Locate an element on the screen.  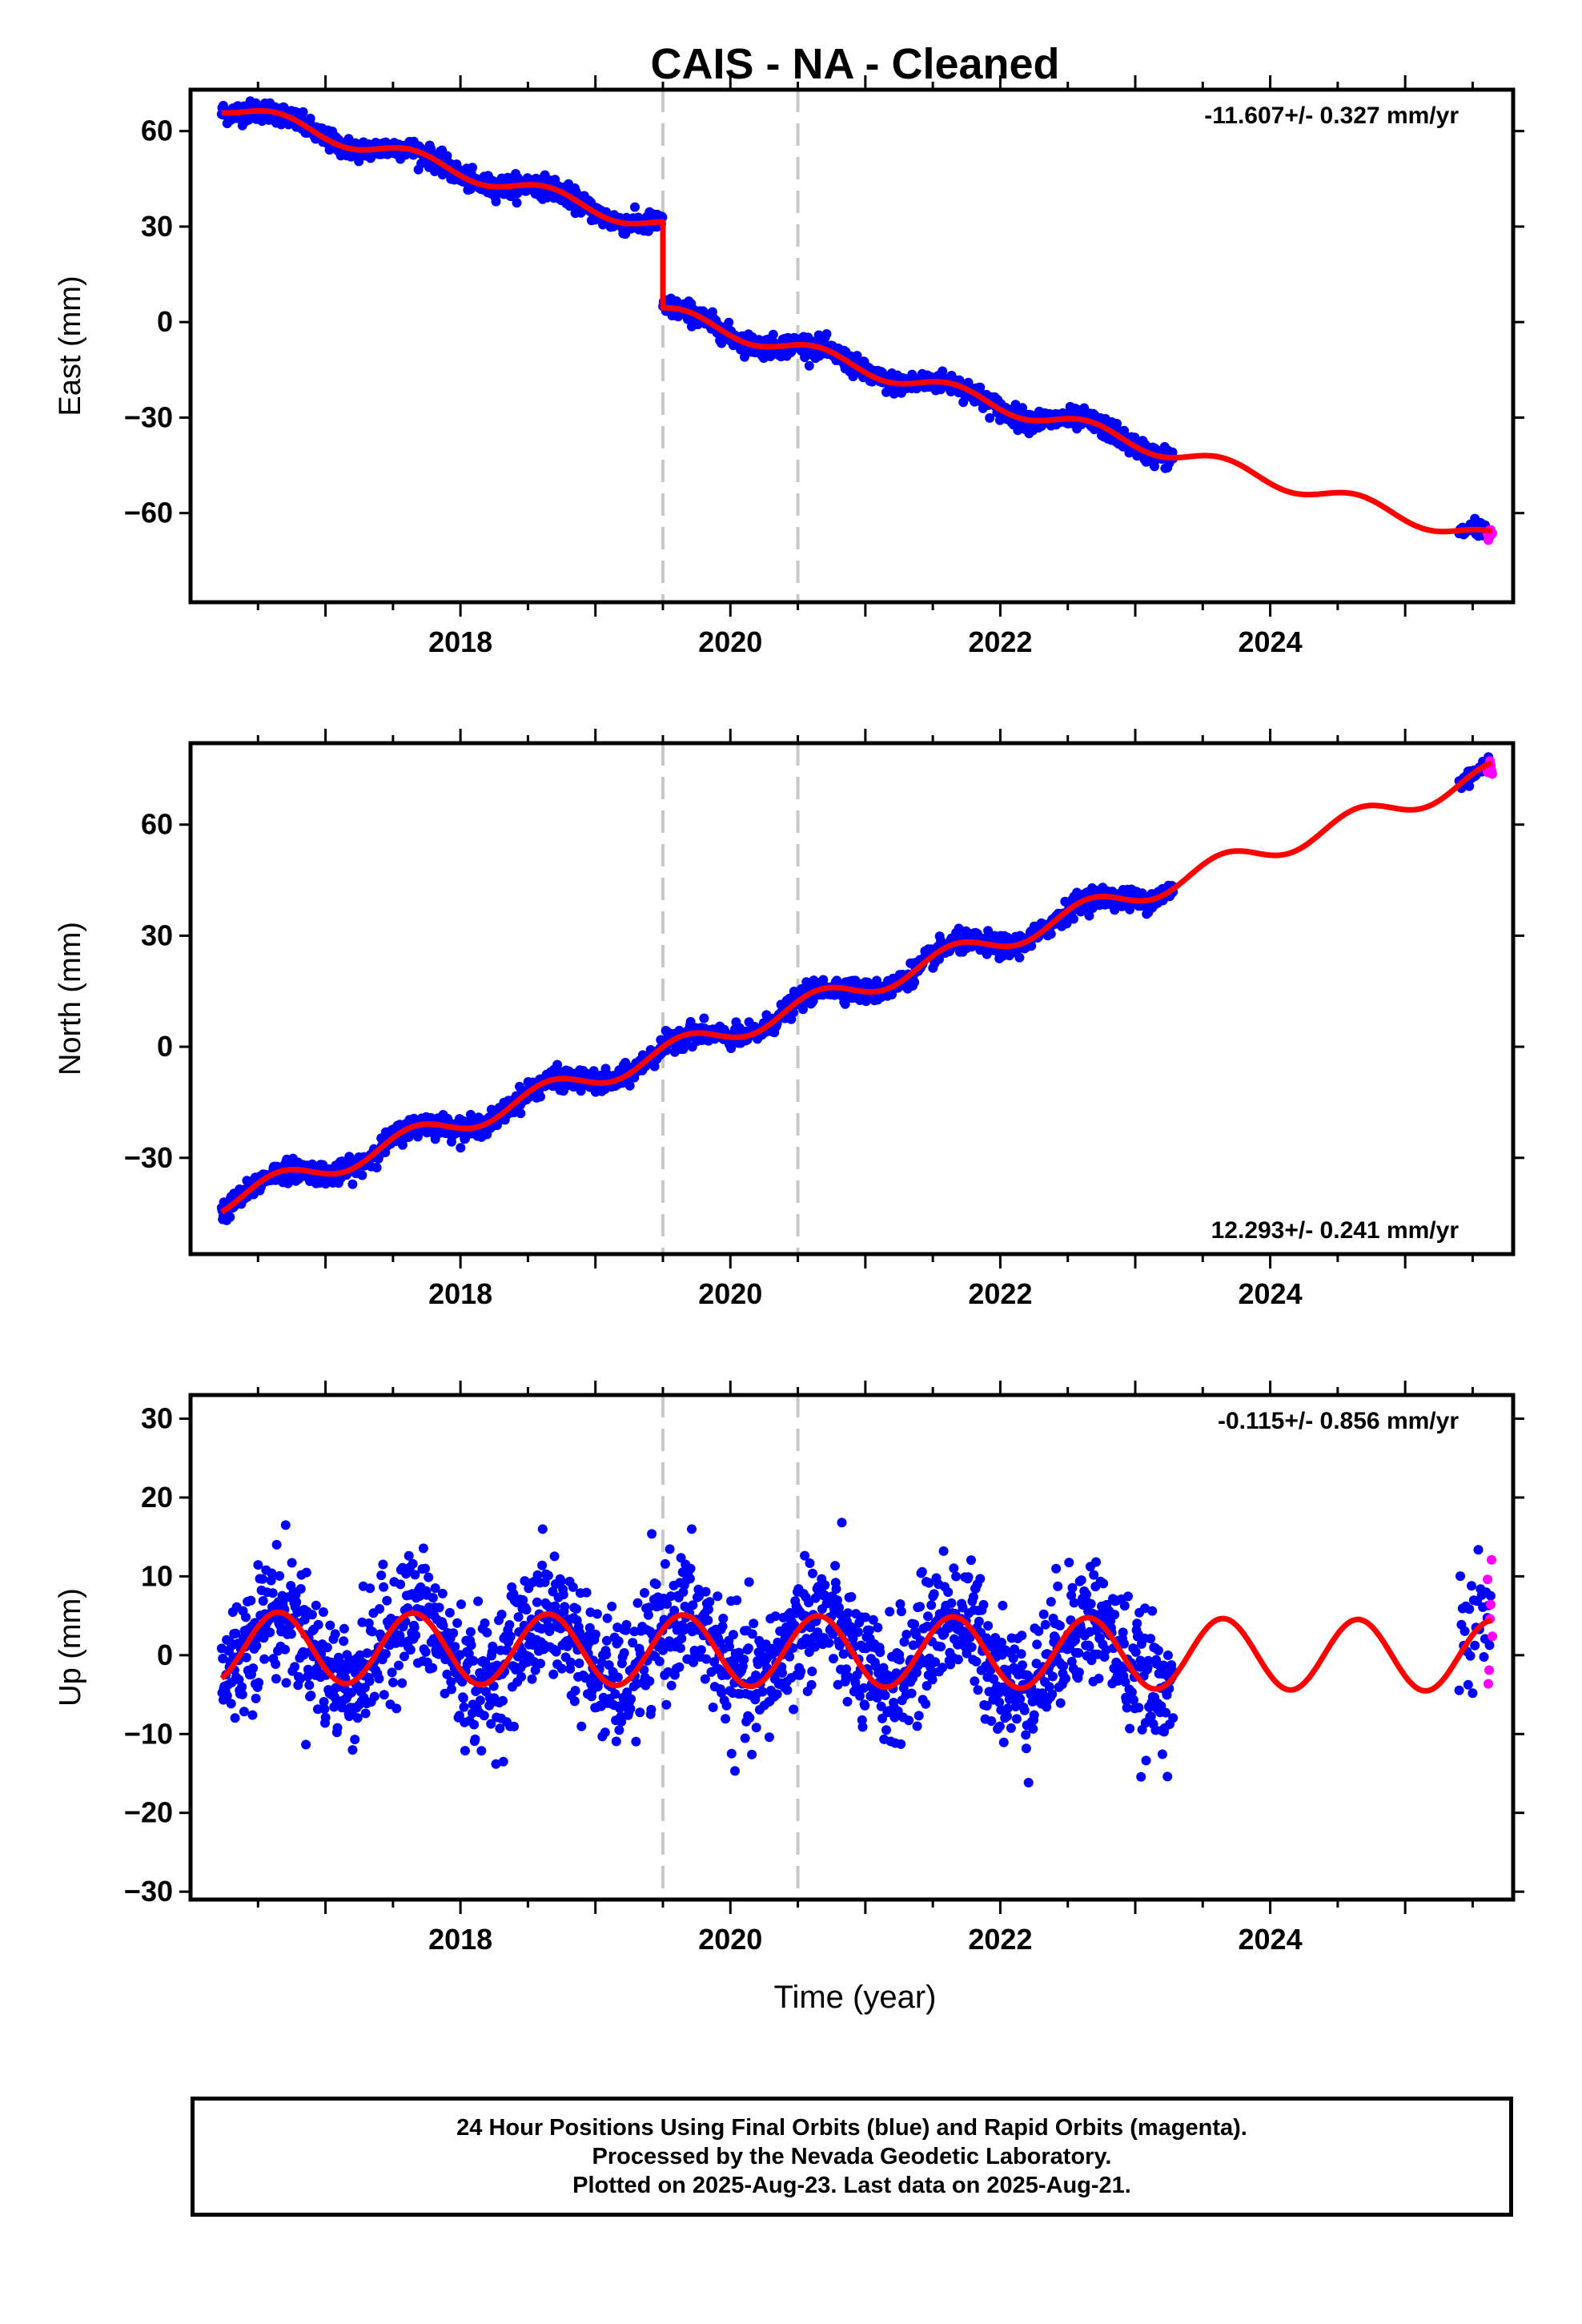
north-xtick-label: 2020 is located at coordinates (730, 1294).